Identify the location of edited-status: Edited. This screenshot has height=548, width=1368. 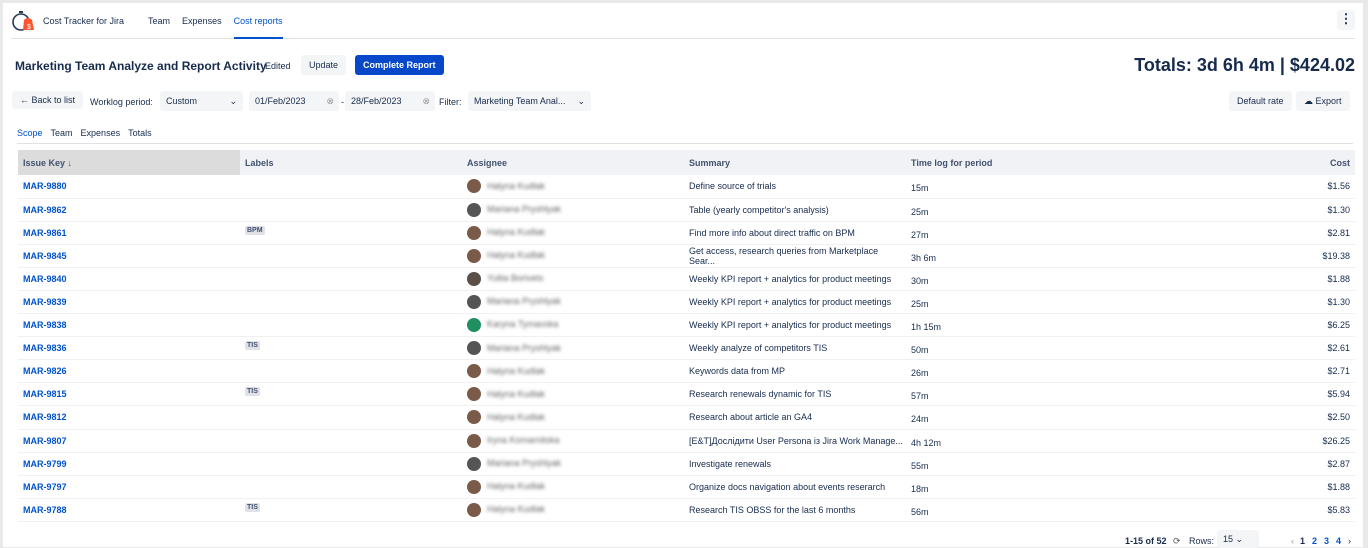
(278, 66).